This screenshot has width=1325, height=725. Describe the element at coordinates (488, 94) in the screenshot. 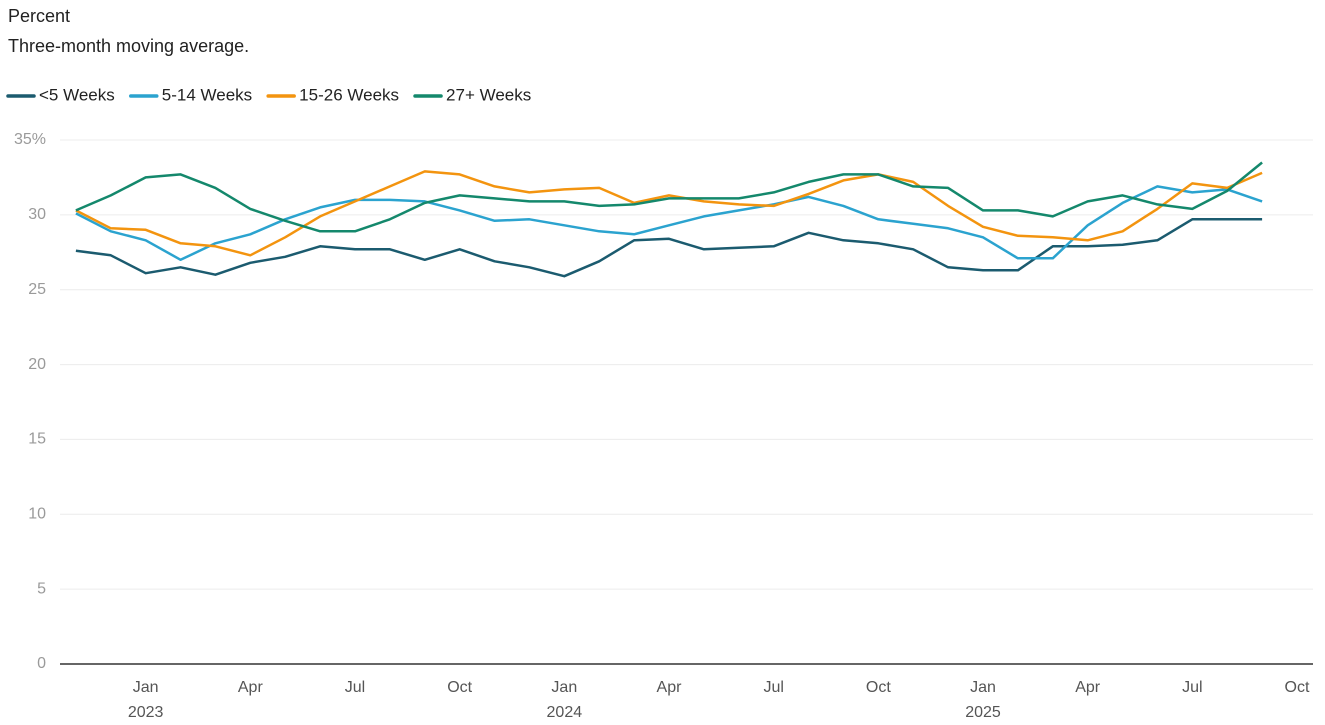

I see `legend-label: 27+ Weeks` at that location.